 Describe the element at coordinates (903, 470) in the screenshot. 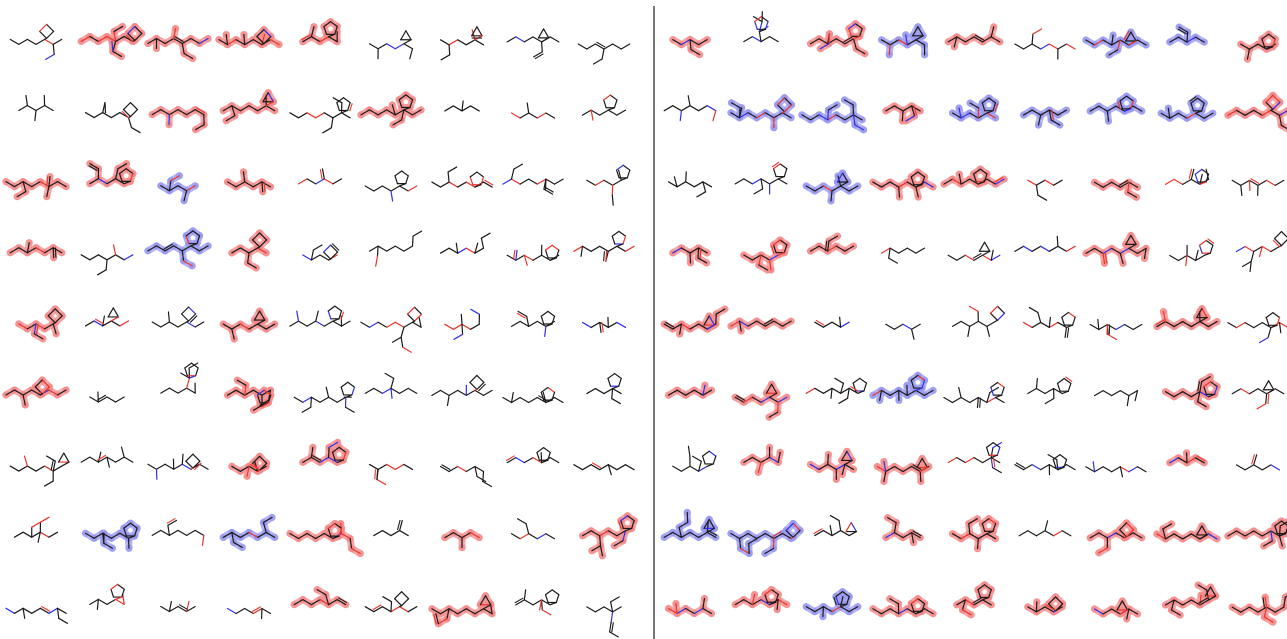

I see `right-molecule-r7-c4` at that location.